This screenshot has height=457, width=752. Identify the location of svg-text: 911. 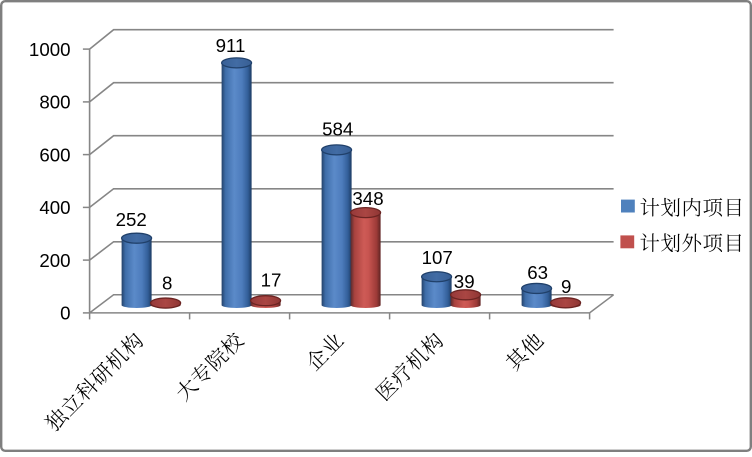
(231, 45).